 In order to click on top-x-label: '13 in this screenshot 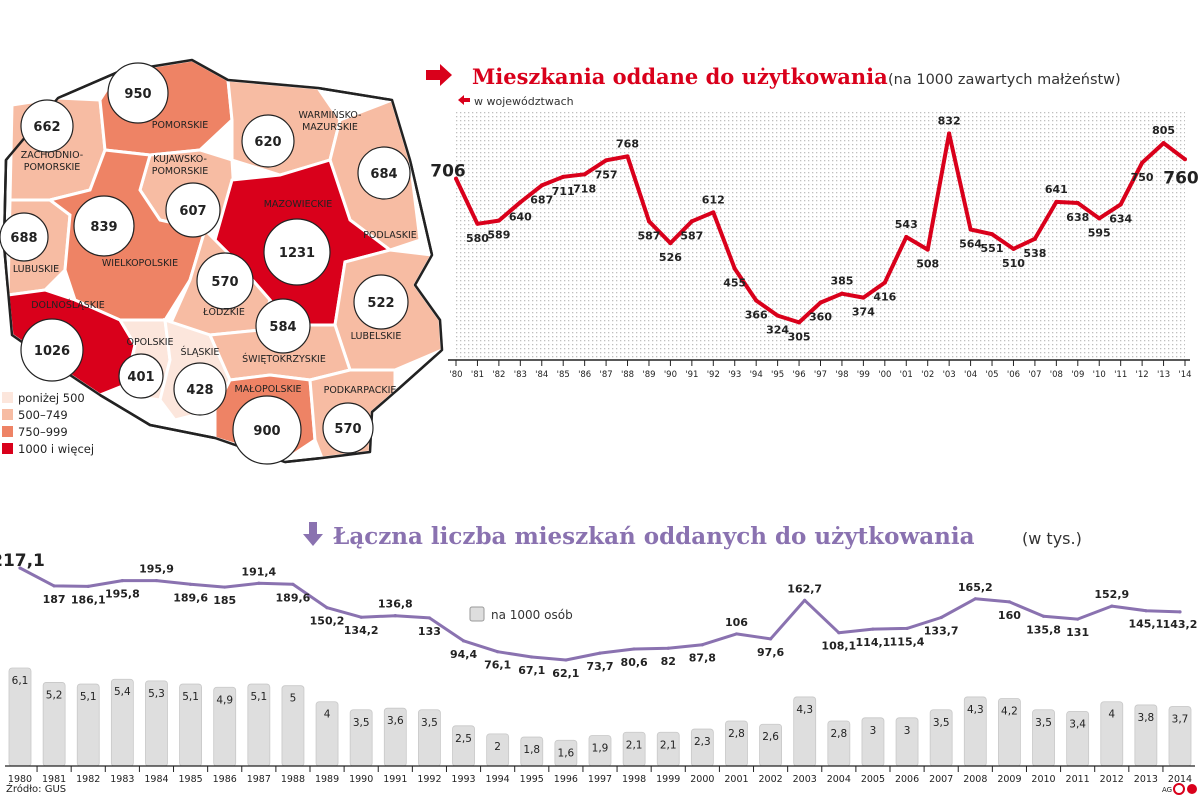, I will do `click(1163, 375)`.